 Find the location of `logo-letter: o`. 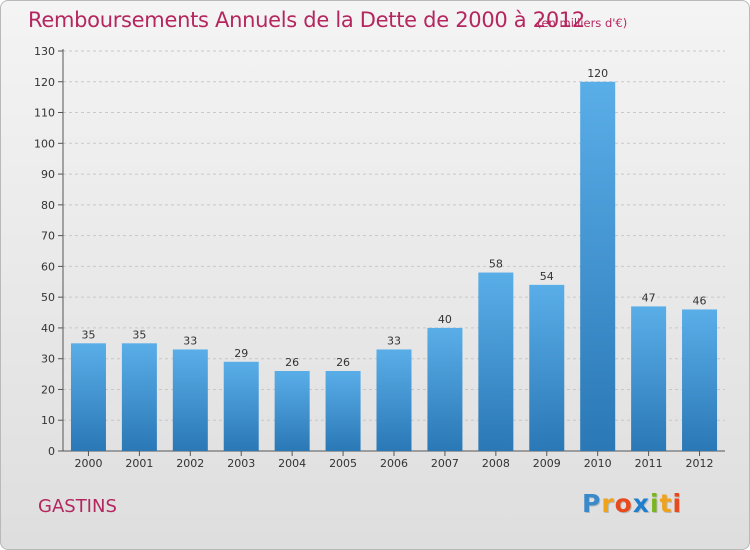

logo-letter: o is located at coordinates (623, 503).